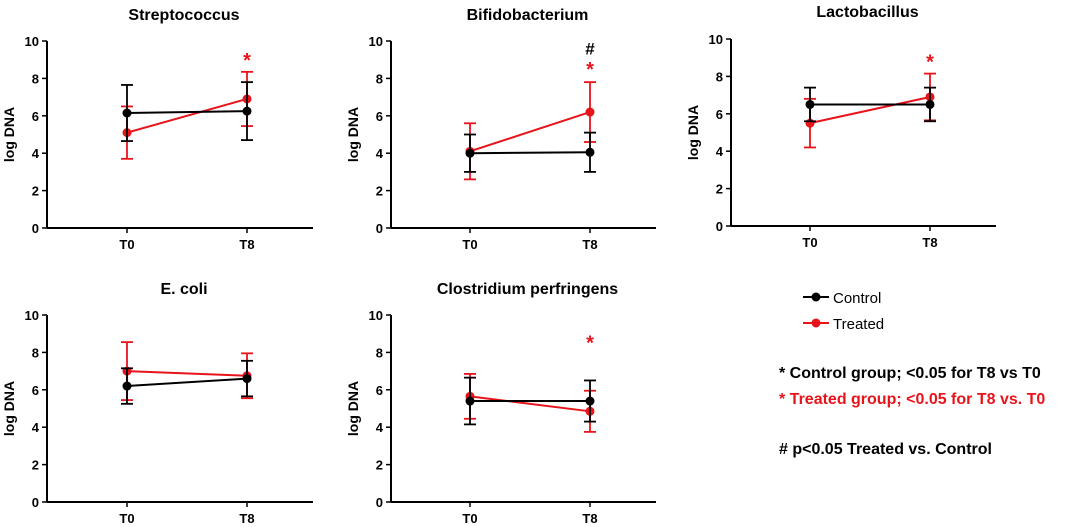 Image resolution: width=1084 pixels, height=527 pixels. Describe the element at coordinates (867, 12) in the screenshot. I see `chart-title: Lactobacillus` at that location.